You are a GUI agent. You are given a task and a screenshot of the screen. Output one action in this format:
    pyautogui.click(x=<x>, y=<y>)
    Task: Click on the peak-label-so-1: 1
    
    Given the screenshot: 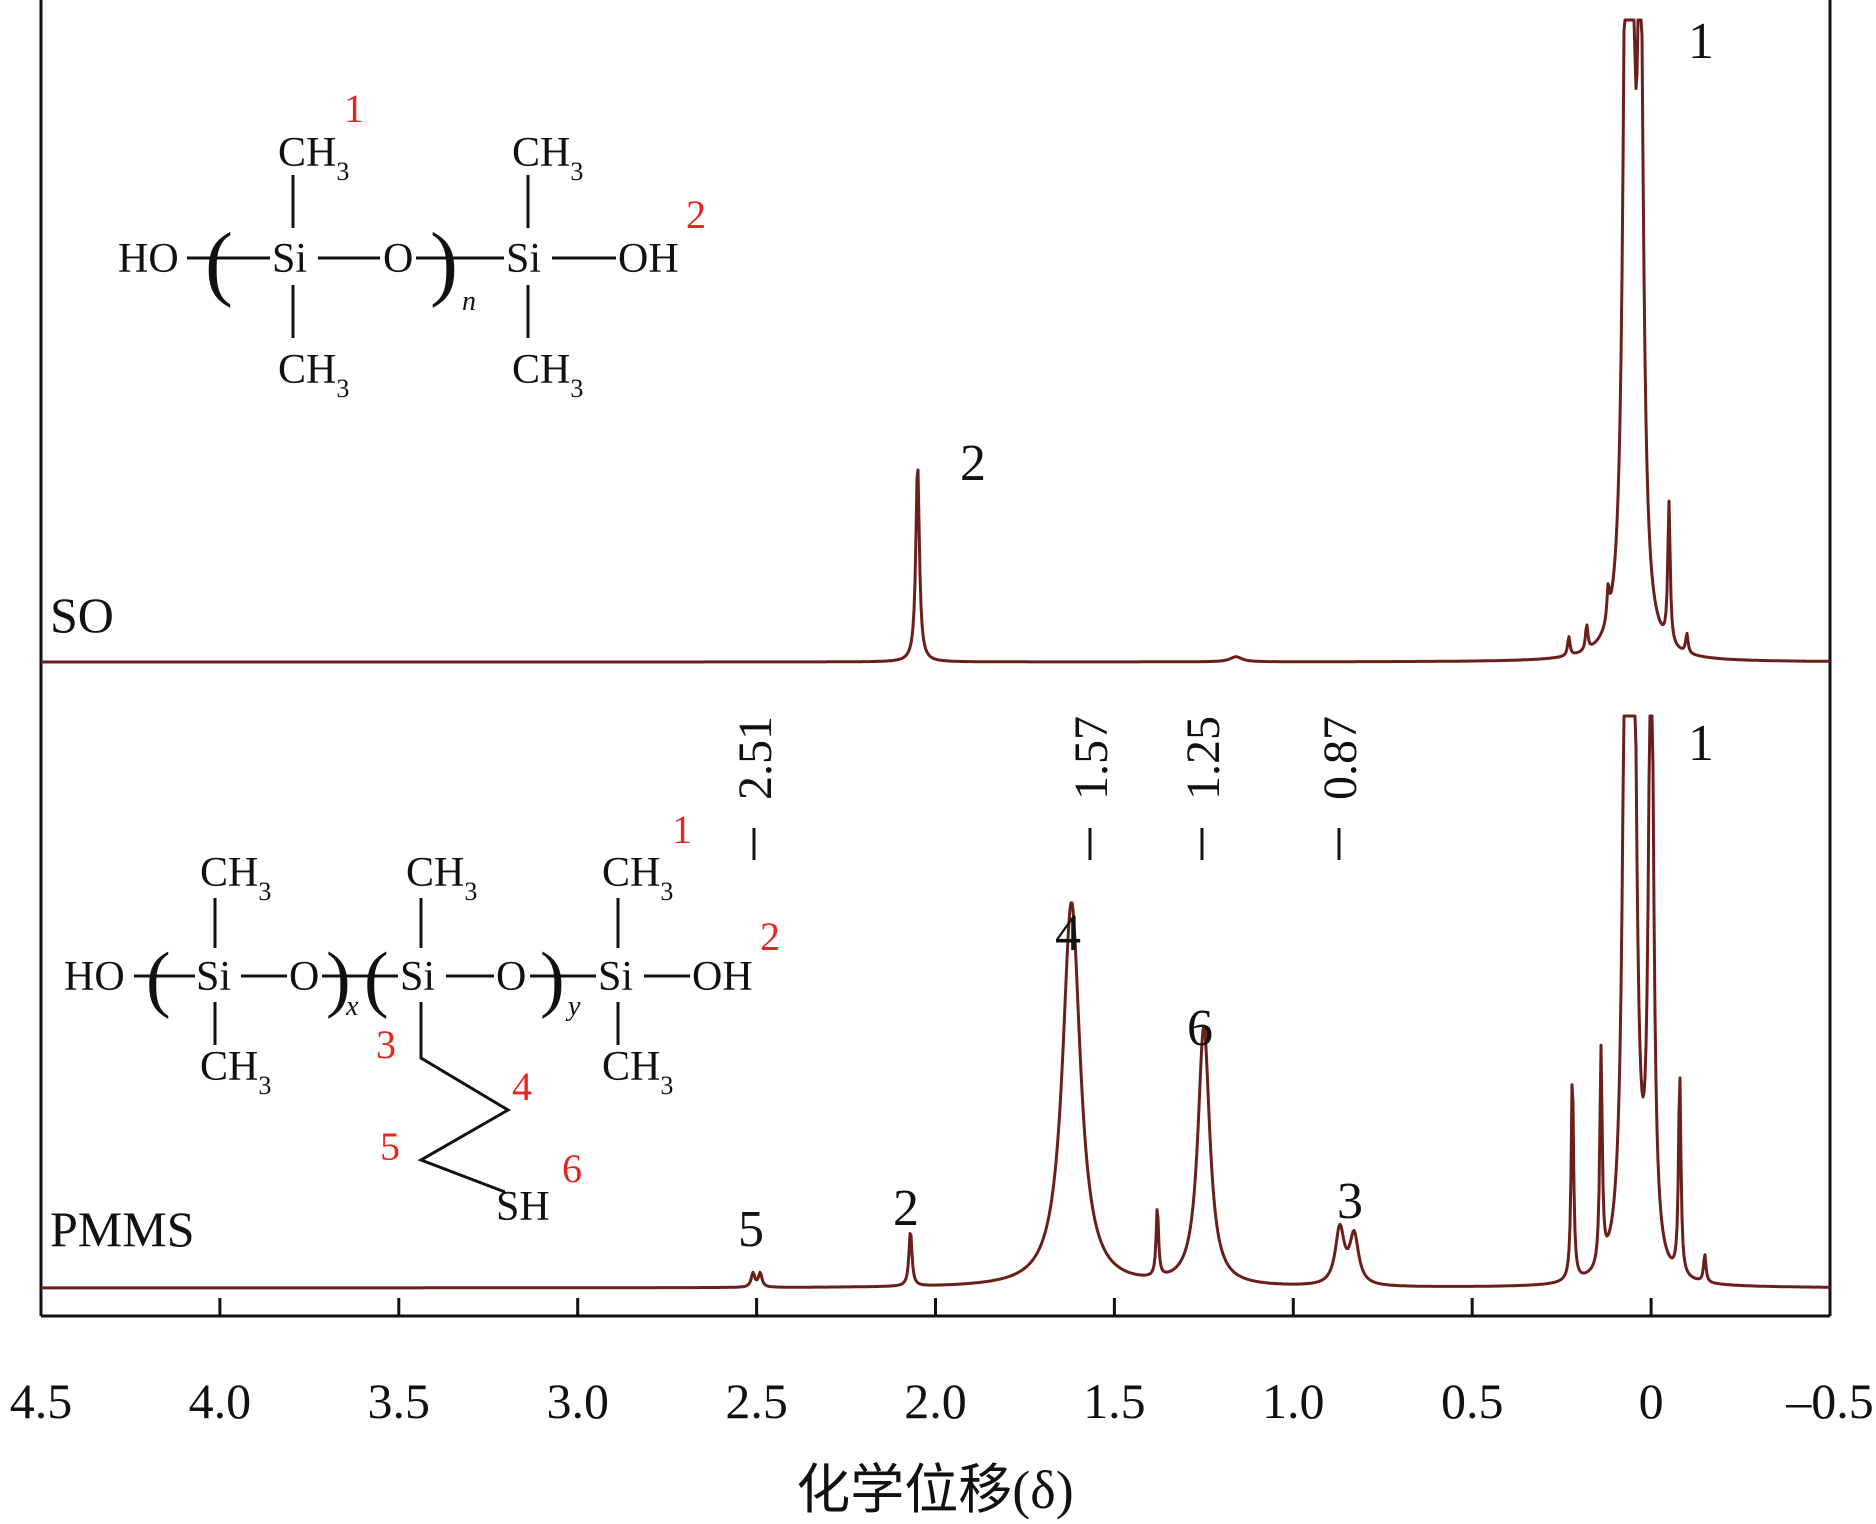 What is the action you would take?
    pyautogui.click(x=1701, y=41)
    